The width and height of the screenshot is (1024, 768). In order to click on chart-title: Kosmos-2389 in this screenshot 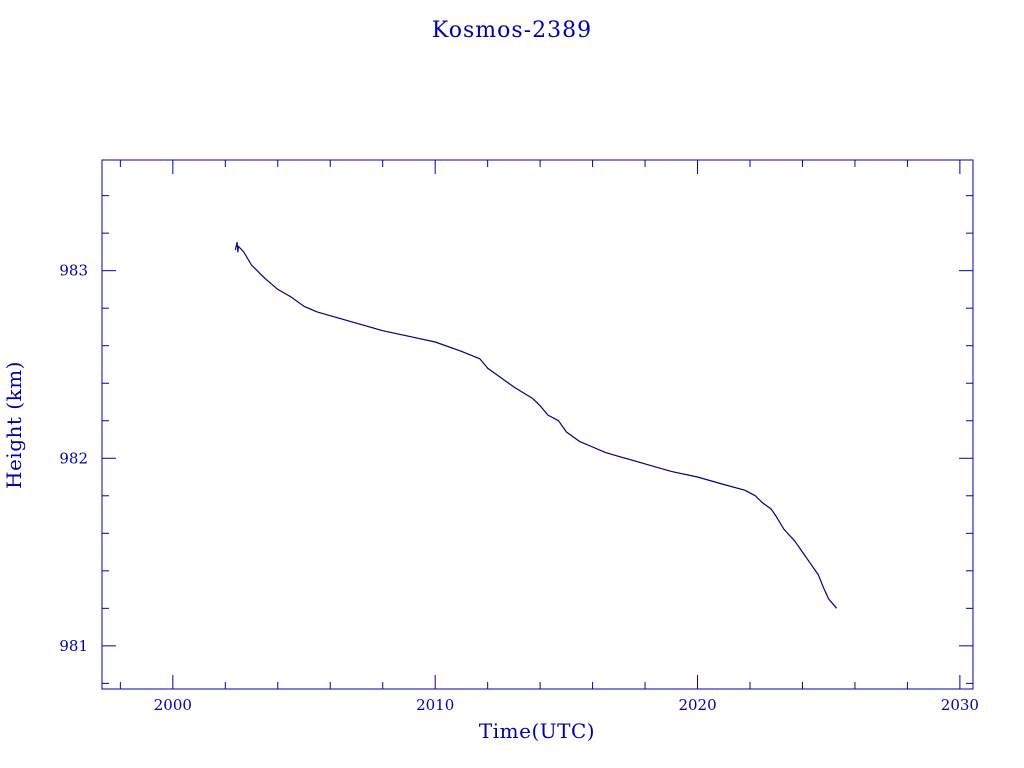, I will do `click(512, 30)`.